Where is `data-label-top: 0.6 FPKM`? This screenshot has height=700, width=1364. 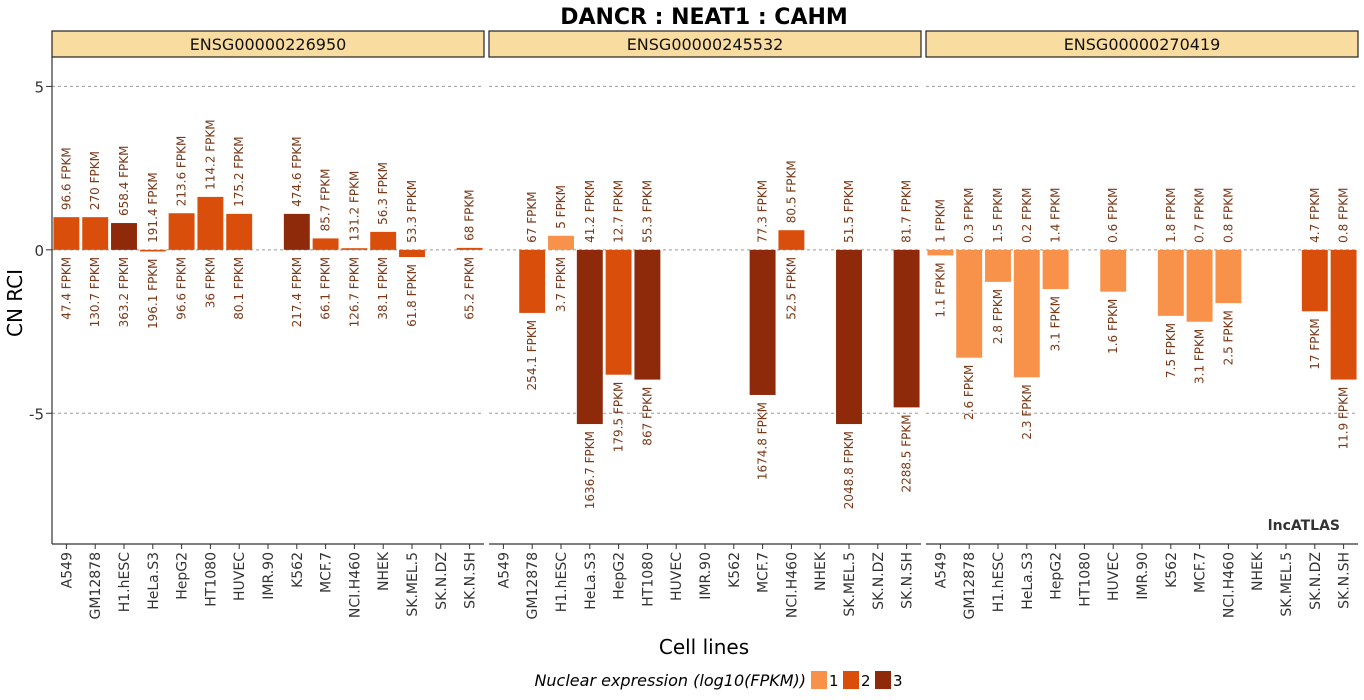 data-label-top: 0.6 FPKM is located at coordinates (1113, 215).